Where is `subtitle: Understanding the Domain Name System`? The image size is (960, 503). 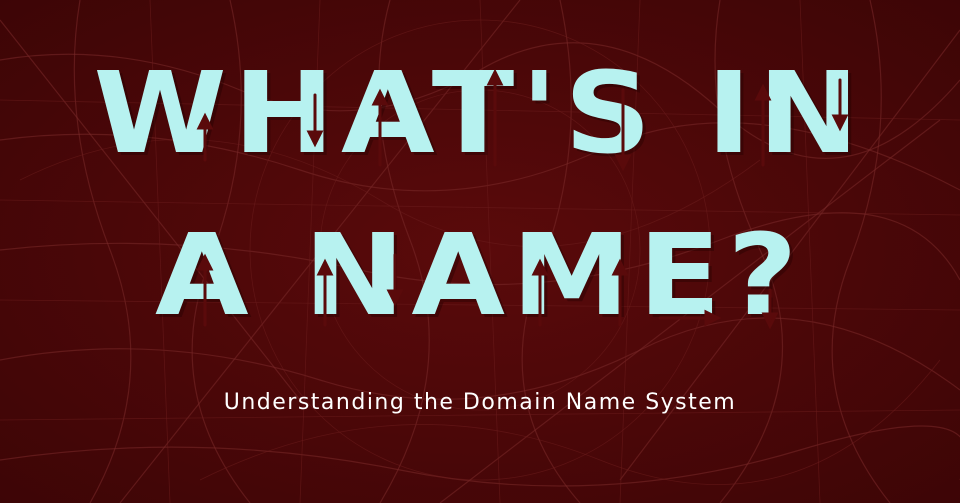
subtitle: Understanding the Domain Name System is located at coordinates (480, 402).